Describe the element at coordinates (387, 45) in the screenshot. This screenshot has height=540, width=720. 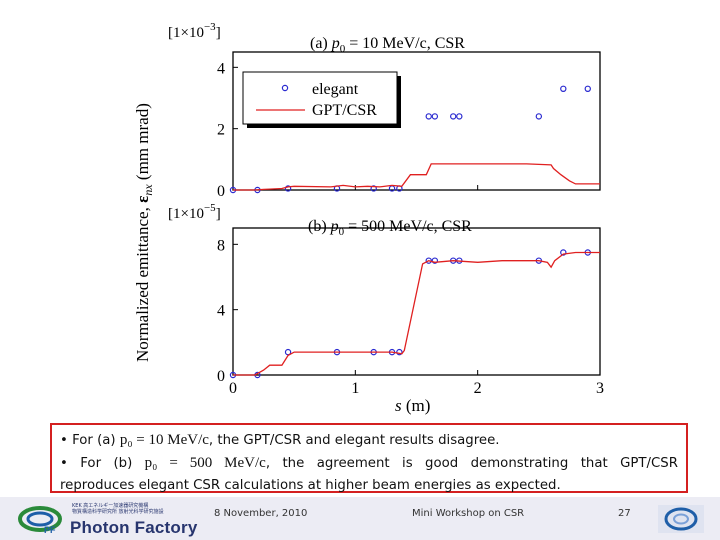
I see `panel-a-title: (a) p0 = 10 MeV/c, CSR` at that location.